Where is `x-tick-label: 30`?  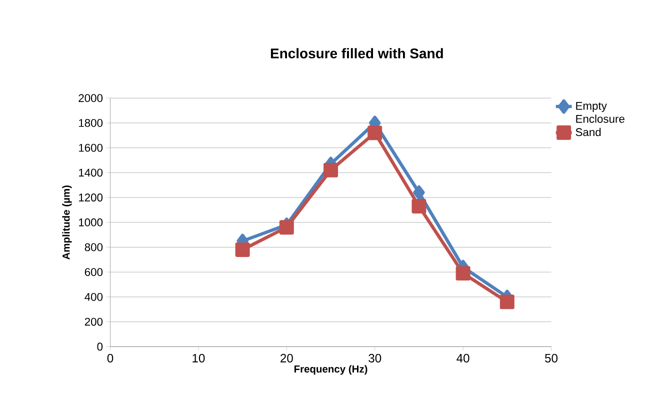 x-tick-label: 30 is located at coordinates (375, 358).